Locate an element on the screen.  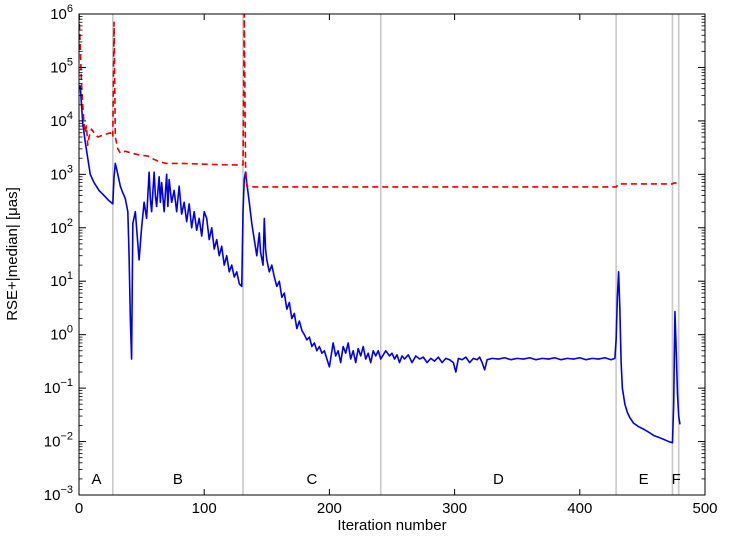
phase-label: C is located at coordinates (311, 479).